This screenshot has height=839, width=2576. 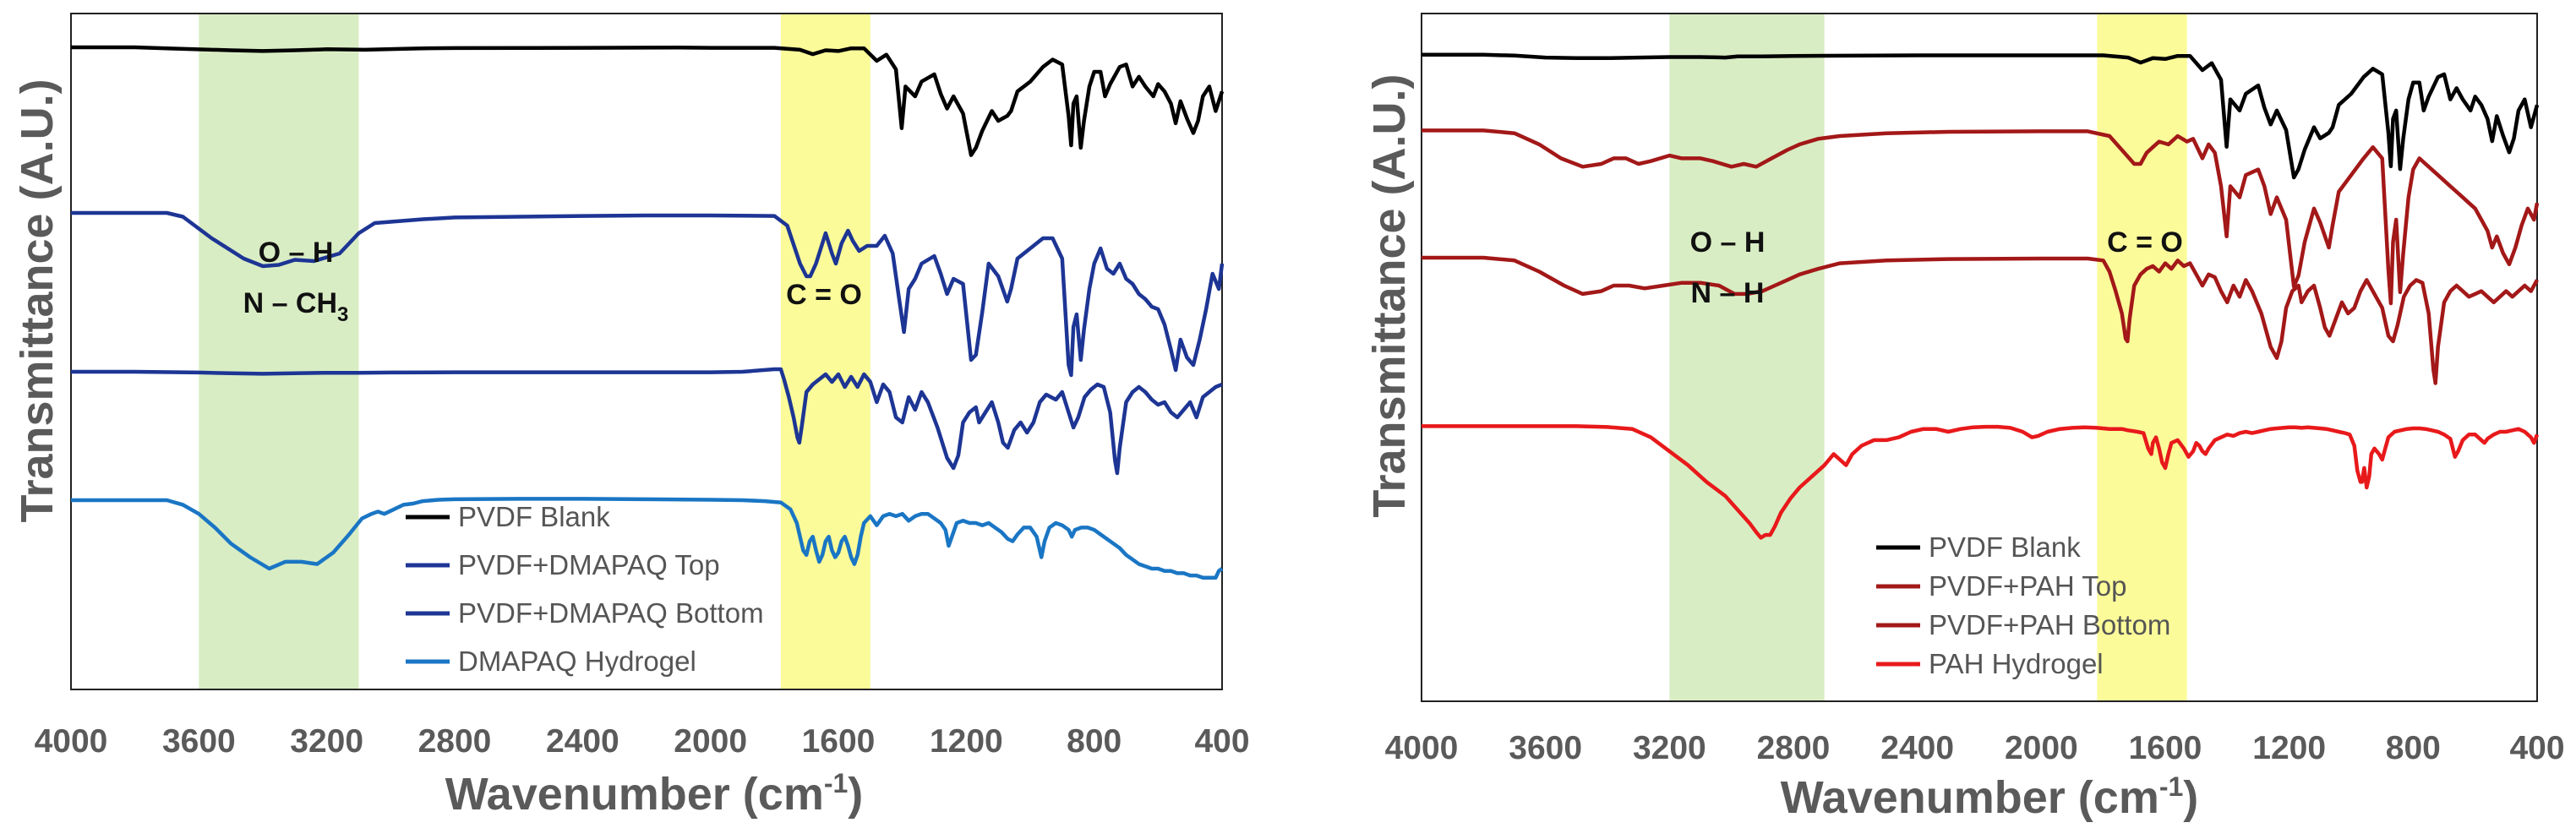 I want to click on band-label: N – H, so click(x=1728, y=293).